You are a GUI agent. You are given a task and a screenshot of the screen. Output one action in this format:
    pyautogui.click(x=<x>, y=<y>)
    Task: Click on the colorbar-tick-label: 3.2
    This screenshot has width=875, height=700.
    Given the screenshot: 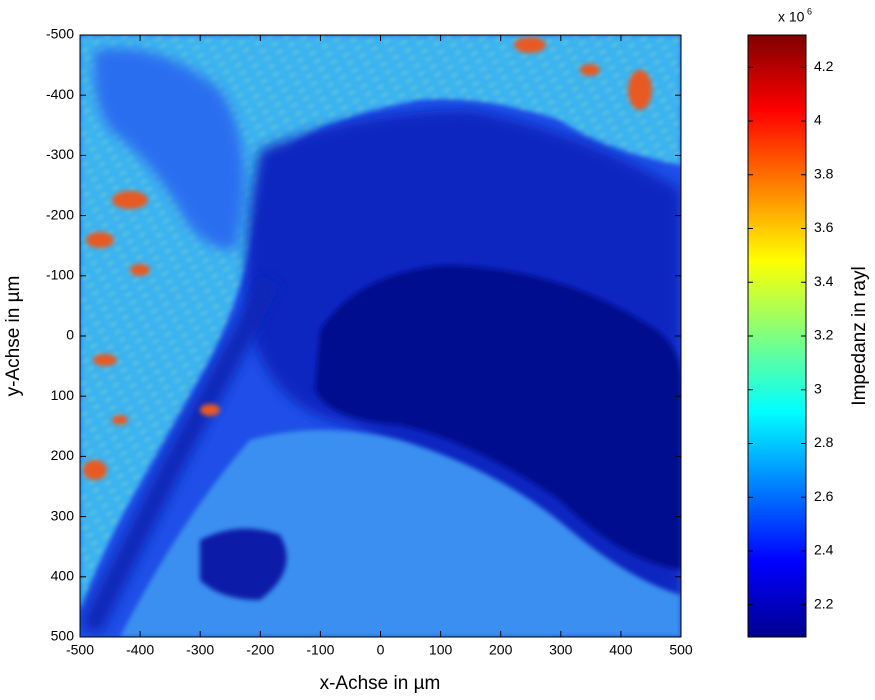 What is the action you would take?
    pyautogui.click(x=824, y=335)
    